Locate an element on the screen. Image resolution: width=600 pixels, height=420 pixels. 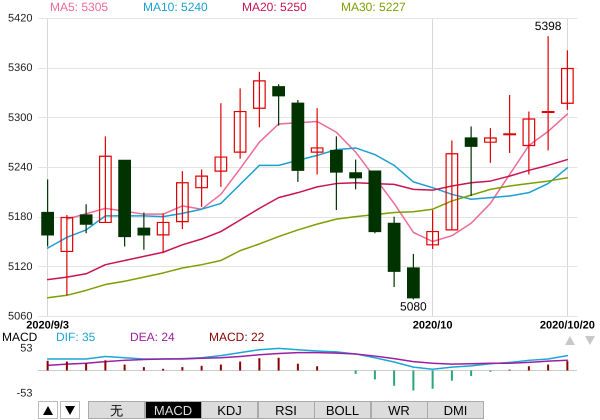
y-tick-label: -53 is located at coordinates (24, 394).